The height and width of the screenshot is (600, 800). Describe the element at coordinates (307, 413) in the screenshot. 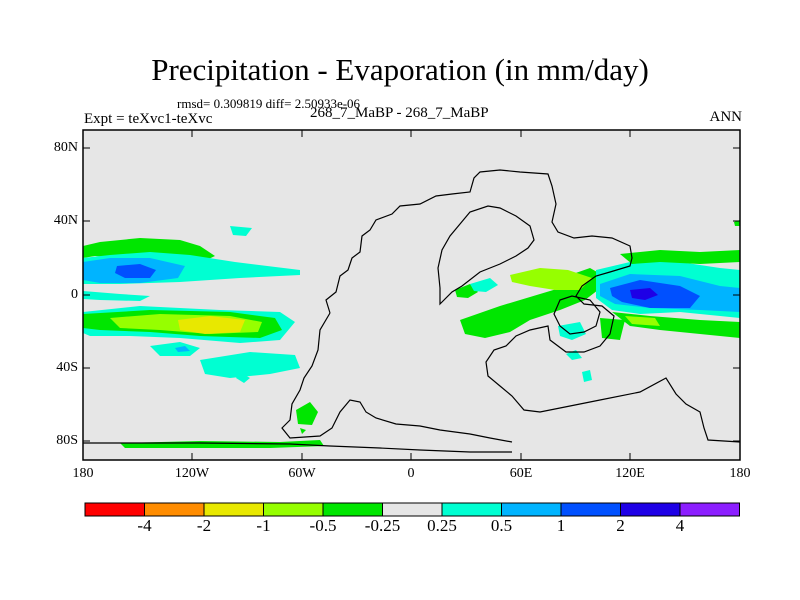

I see `field-green-sao` at that location.